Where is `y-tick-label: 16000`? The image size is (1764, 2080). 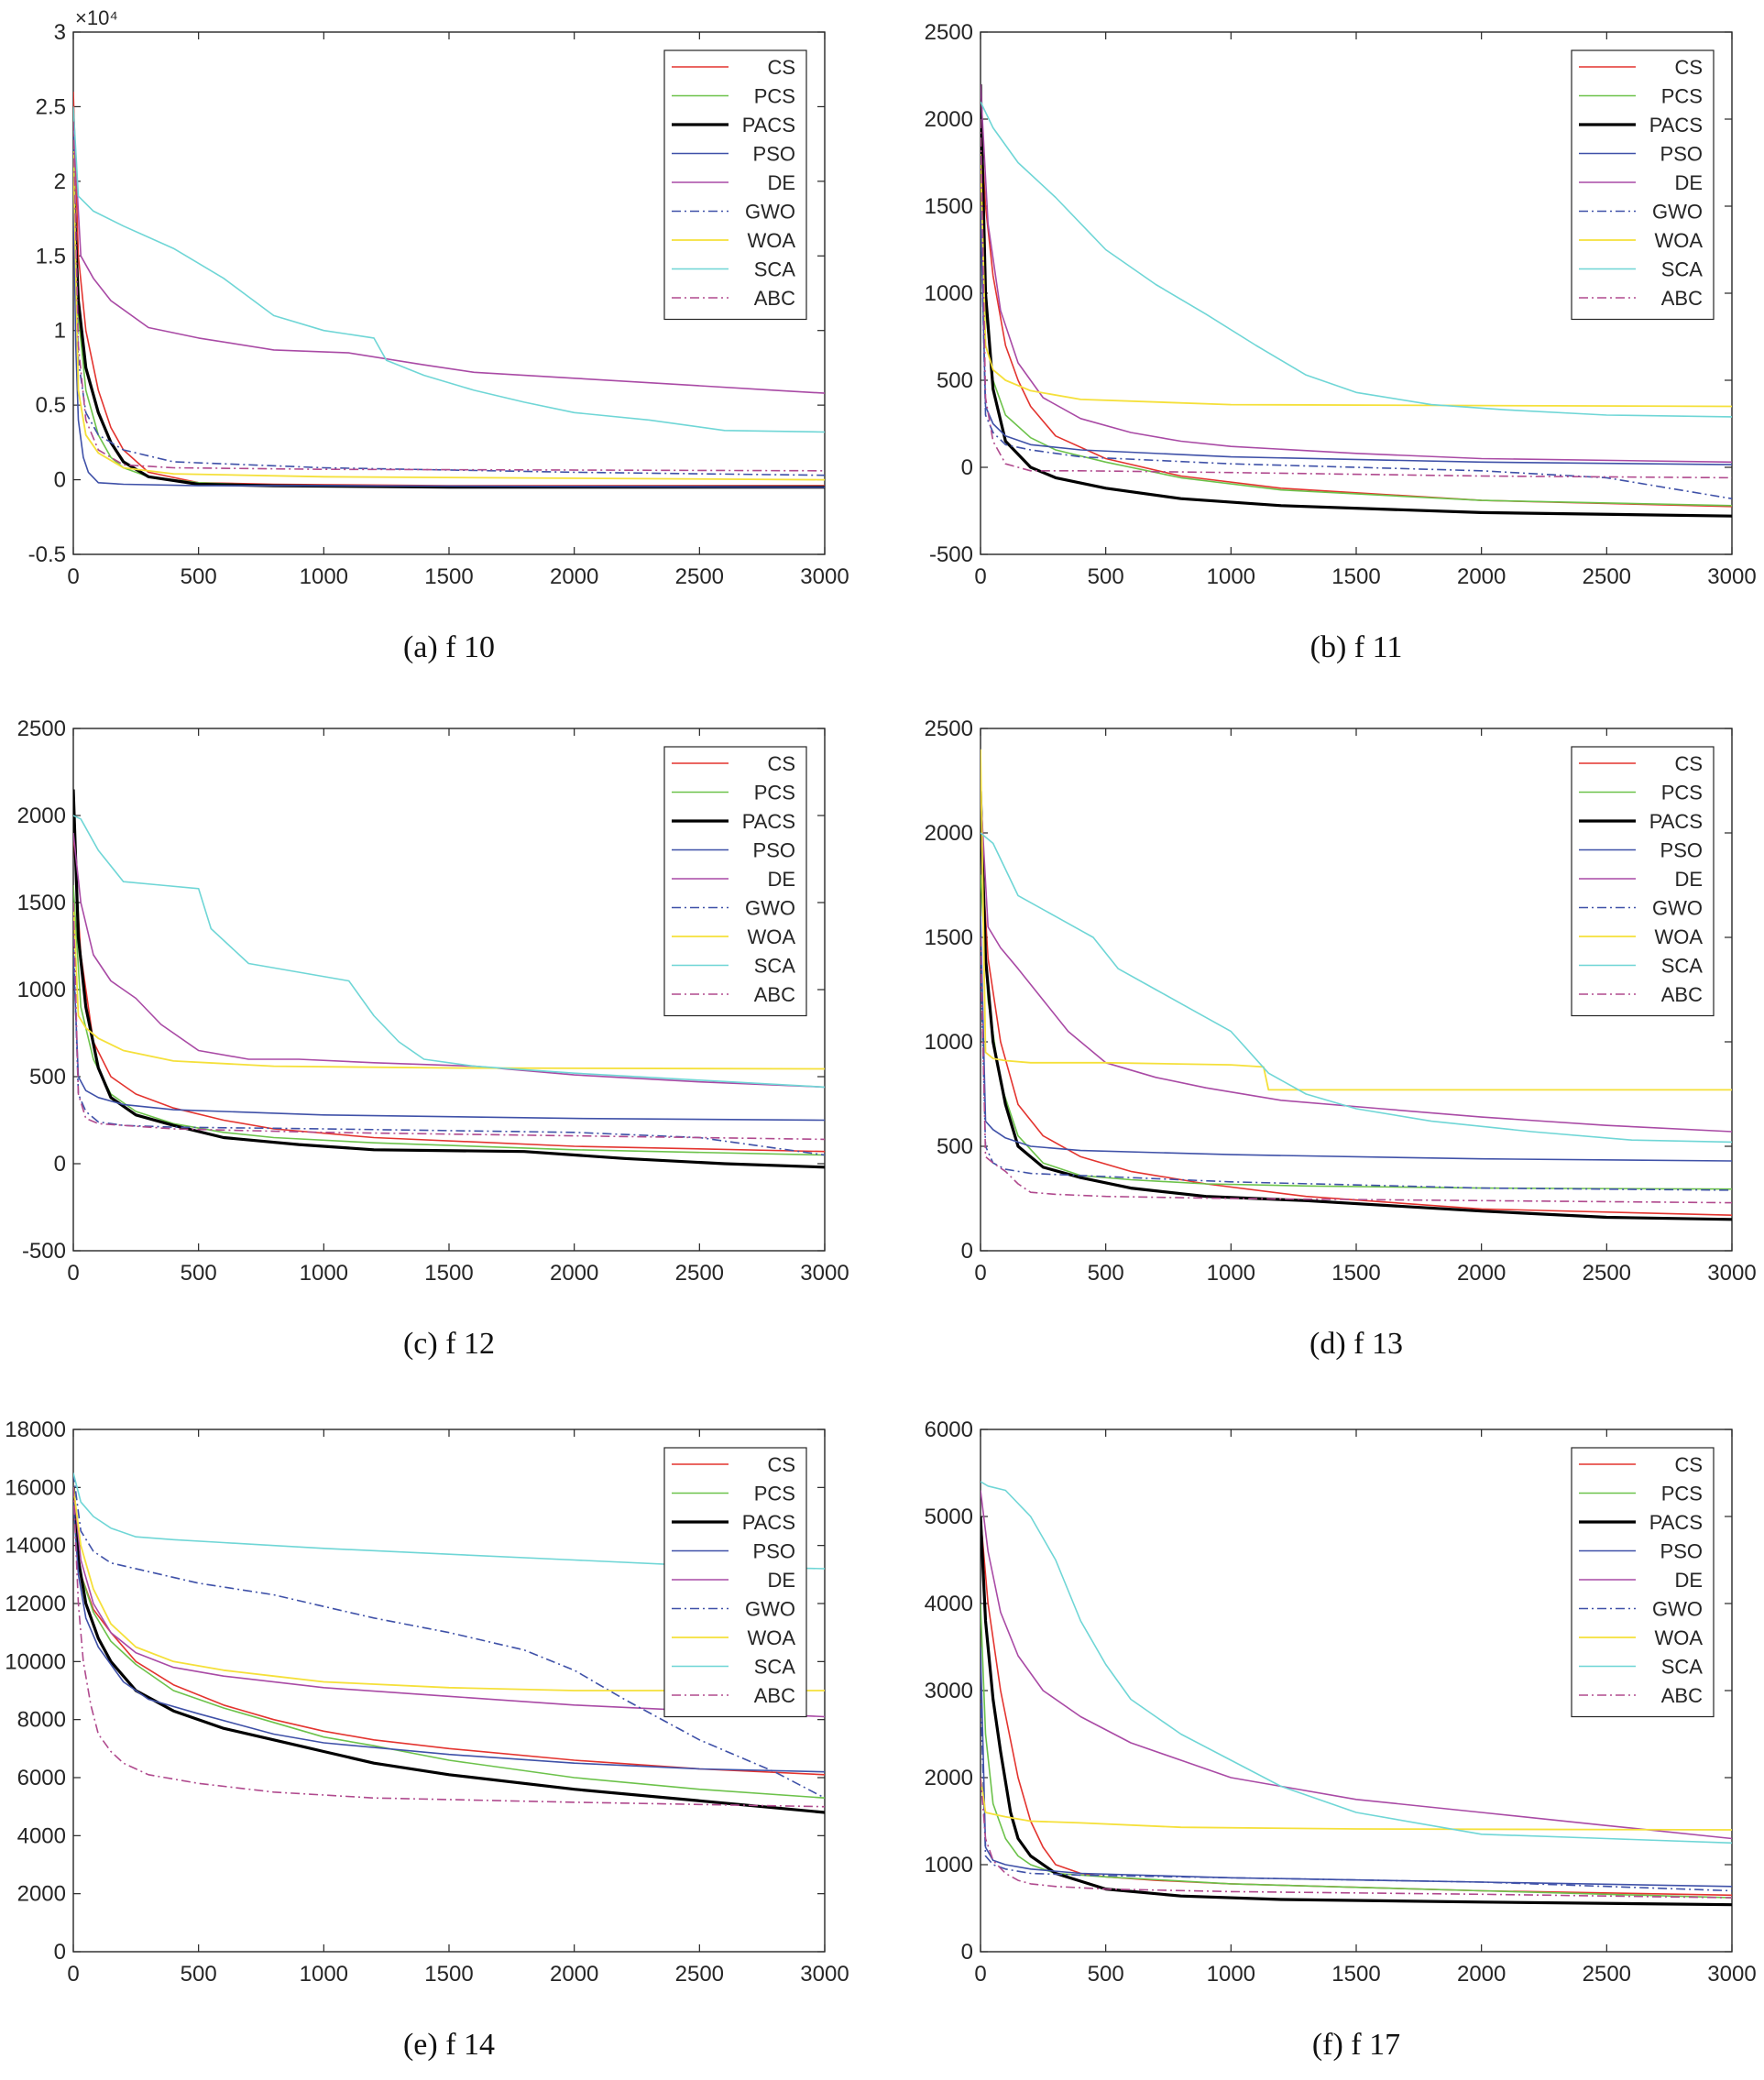 y-tick-label: 16000 is located at coordinates (35, 1487).